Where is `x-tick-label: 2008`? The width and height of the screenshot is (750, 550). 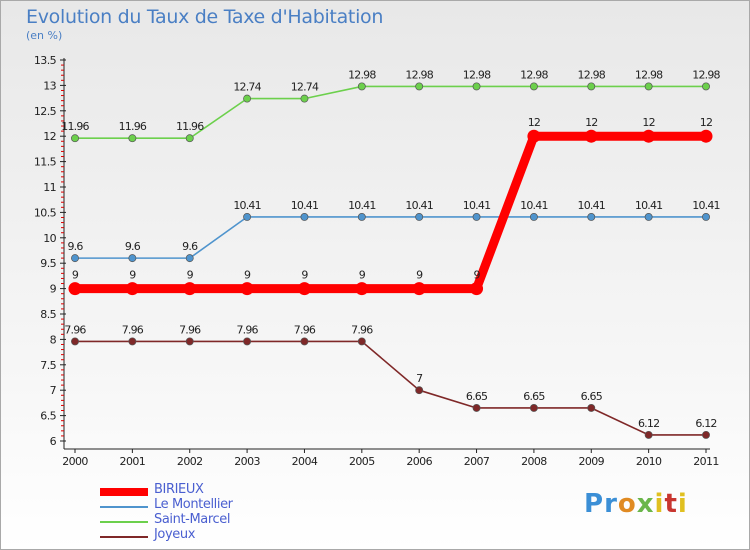
x-tick-label: 2008 is located at coordinates (534, 461).